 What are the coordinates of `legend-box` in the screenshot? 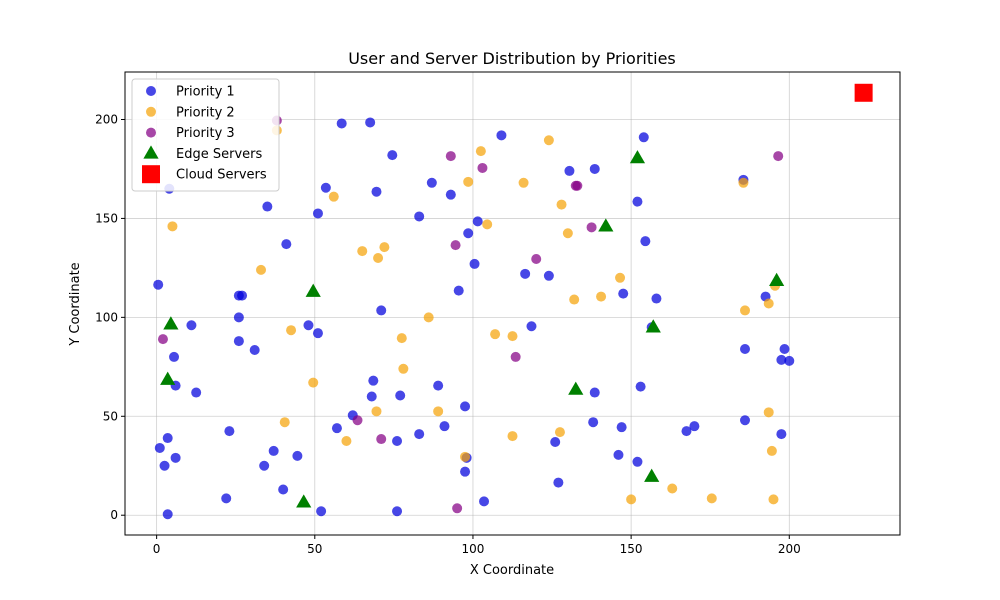 It's located at (205, 135).